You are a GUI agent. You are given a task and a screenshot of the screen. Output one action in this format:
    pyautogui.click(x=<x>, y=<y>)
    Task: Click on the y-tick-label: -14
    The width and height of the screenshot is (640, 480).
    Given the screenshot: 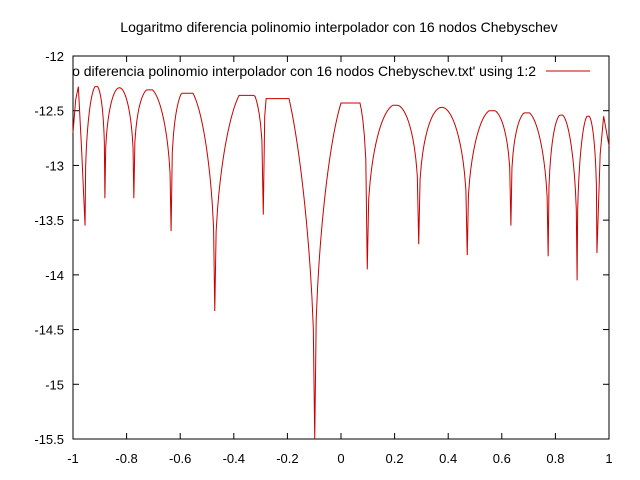 What is the action you would take?
    pyautogui.click(x=54, y=275)
    